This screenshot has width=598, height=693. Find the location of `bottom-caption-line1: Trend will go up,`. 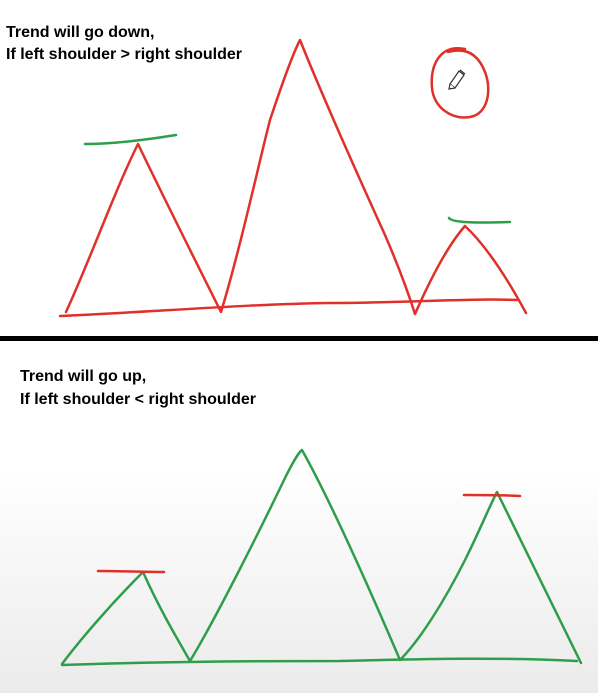

bottom-caption-line1: Trend will go up, is located at coordinates (83, 376).